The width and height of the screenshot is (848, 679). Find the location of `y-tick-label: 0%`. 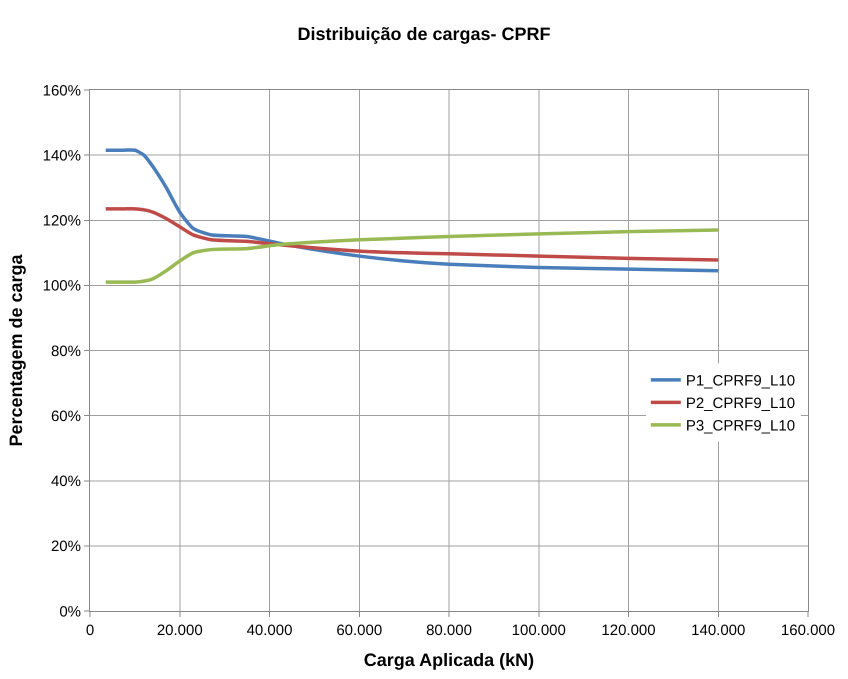

y-tick-label: 0% is located at coordinates (70, 611).